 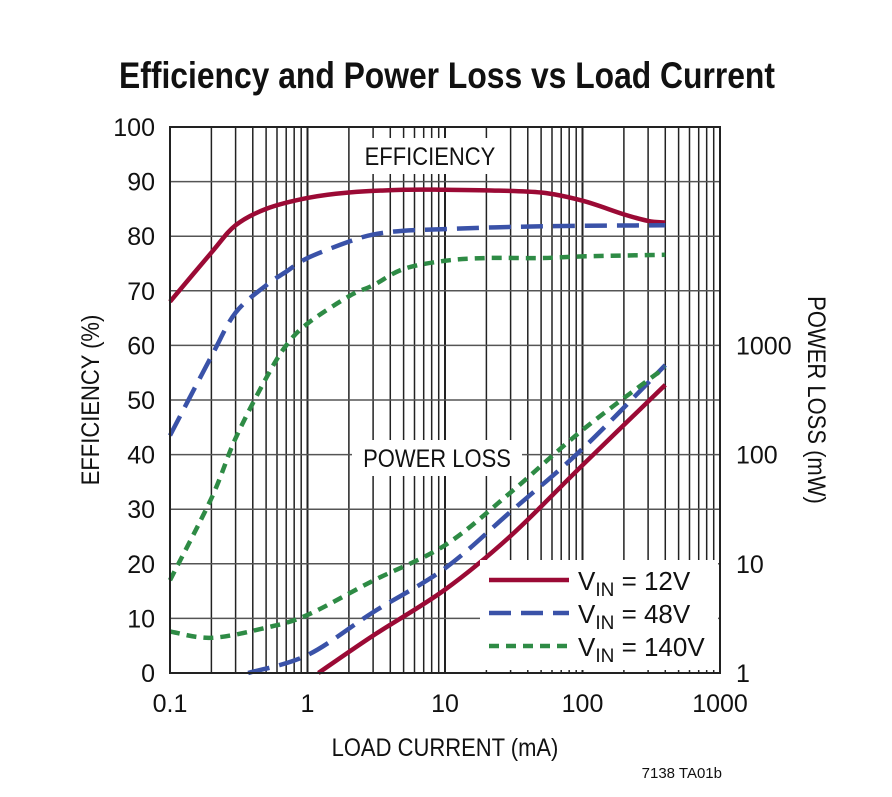 I want to click on y2-tick-label: 100, so click(x=757, y=456).